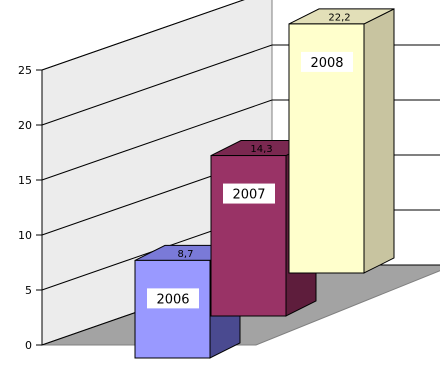 This screenshot has width=440, height=392. I want to click on bar-category-label: 2007, so click(248, 195).